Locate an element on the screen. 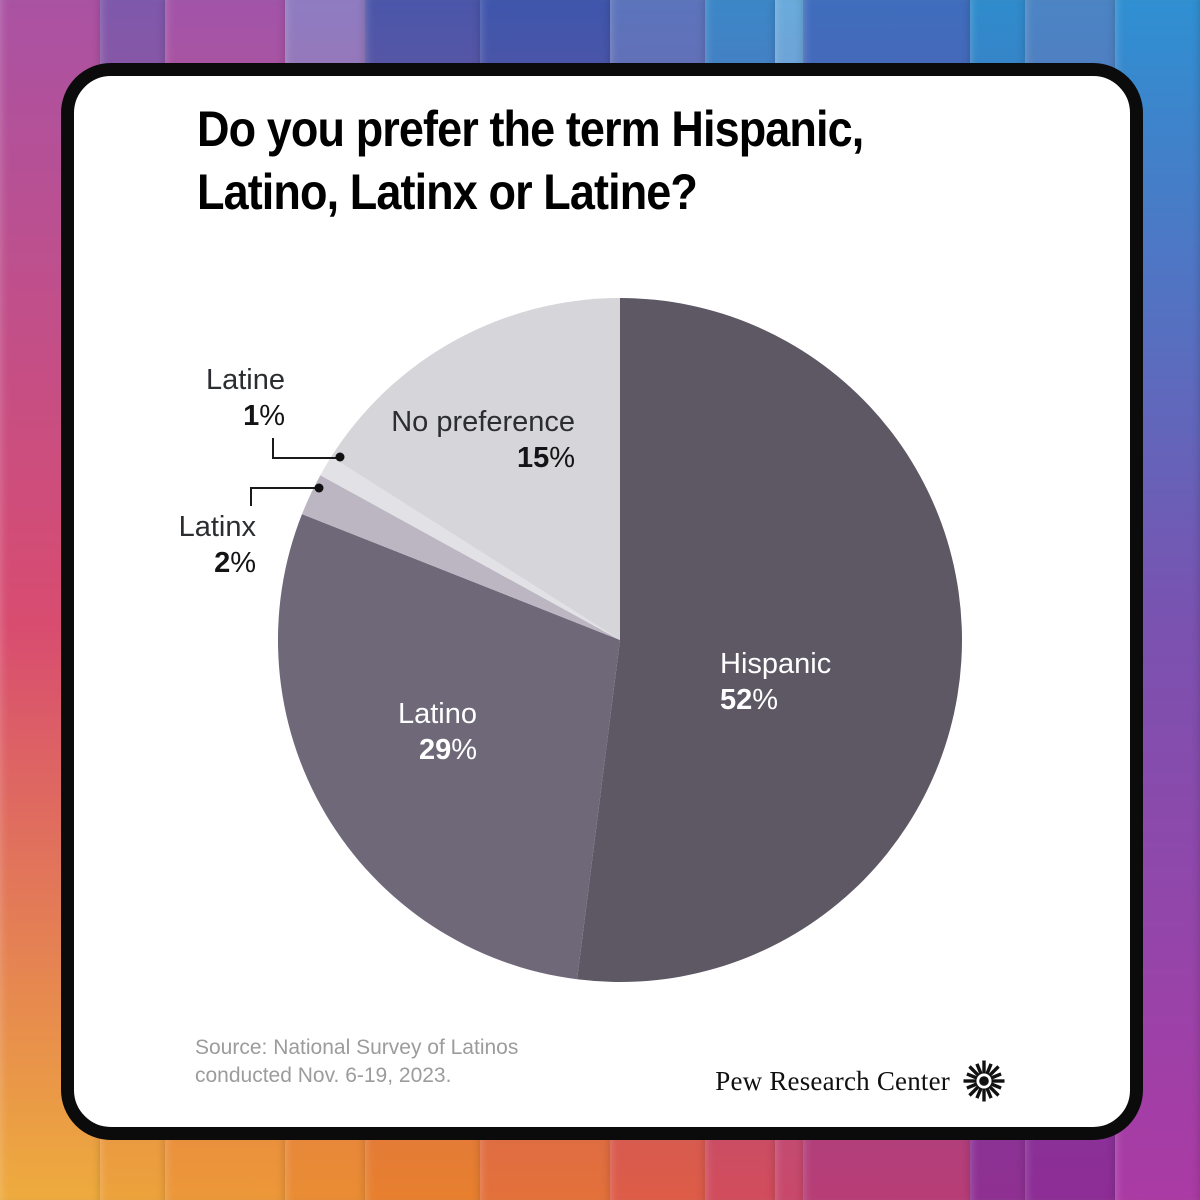  latinx-leader-line is located at coordinates (283, 496).